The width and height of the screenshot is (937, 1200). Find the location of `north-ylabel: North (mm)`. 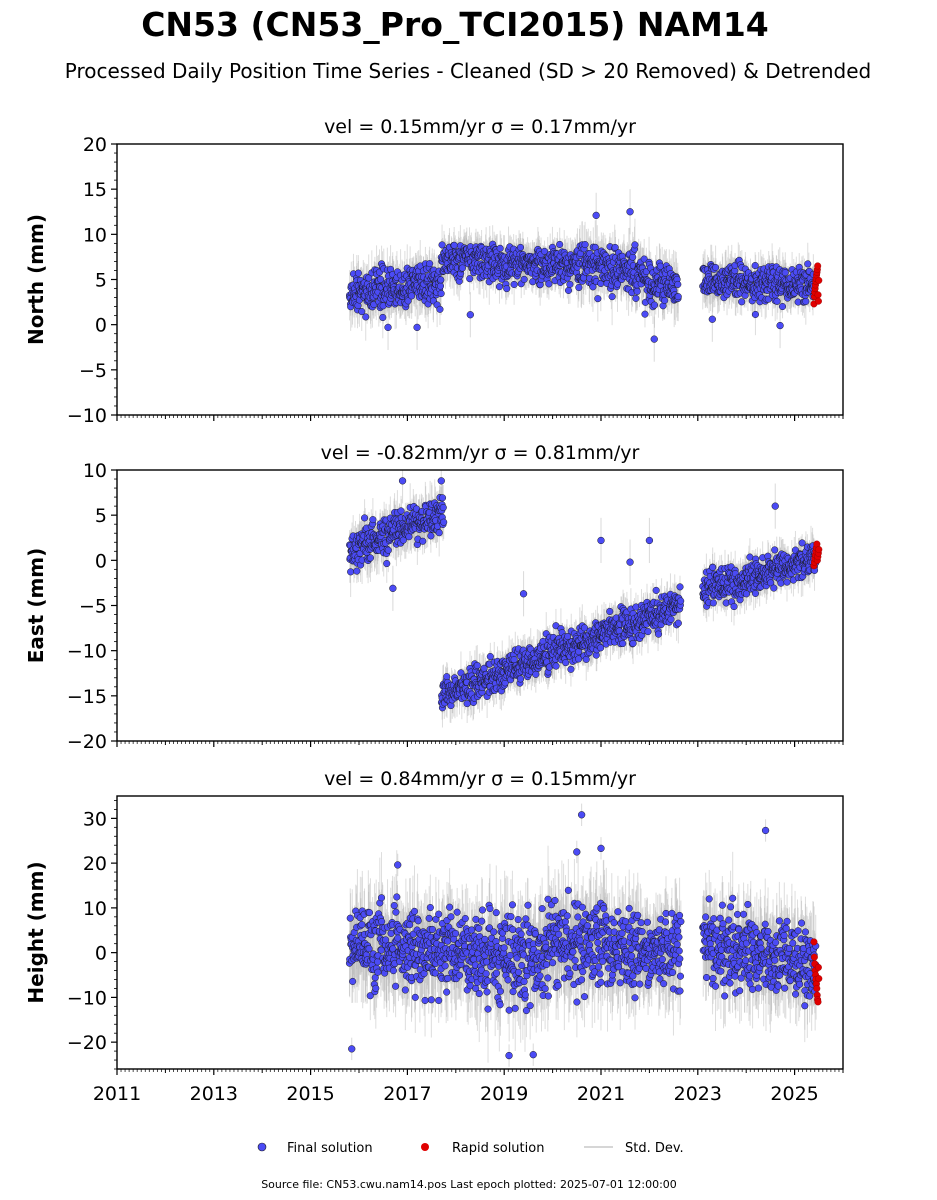

north-ylabel: North (mm) is located at coordinates (36, 279).